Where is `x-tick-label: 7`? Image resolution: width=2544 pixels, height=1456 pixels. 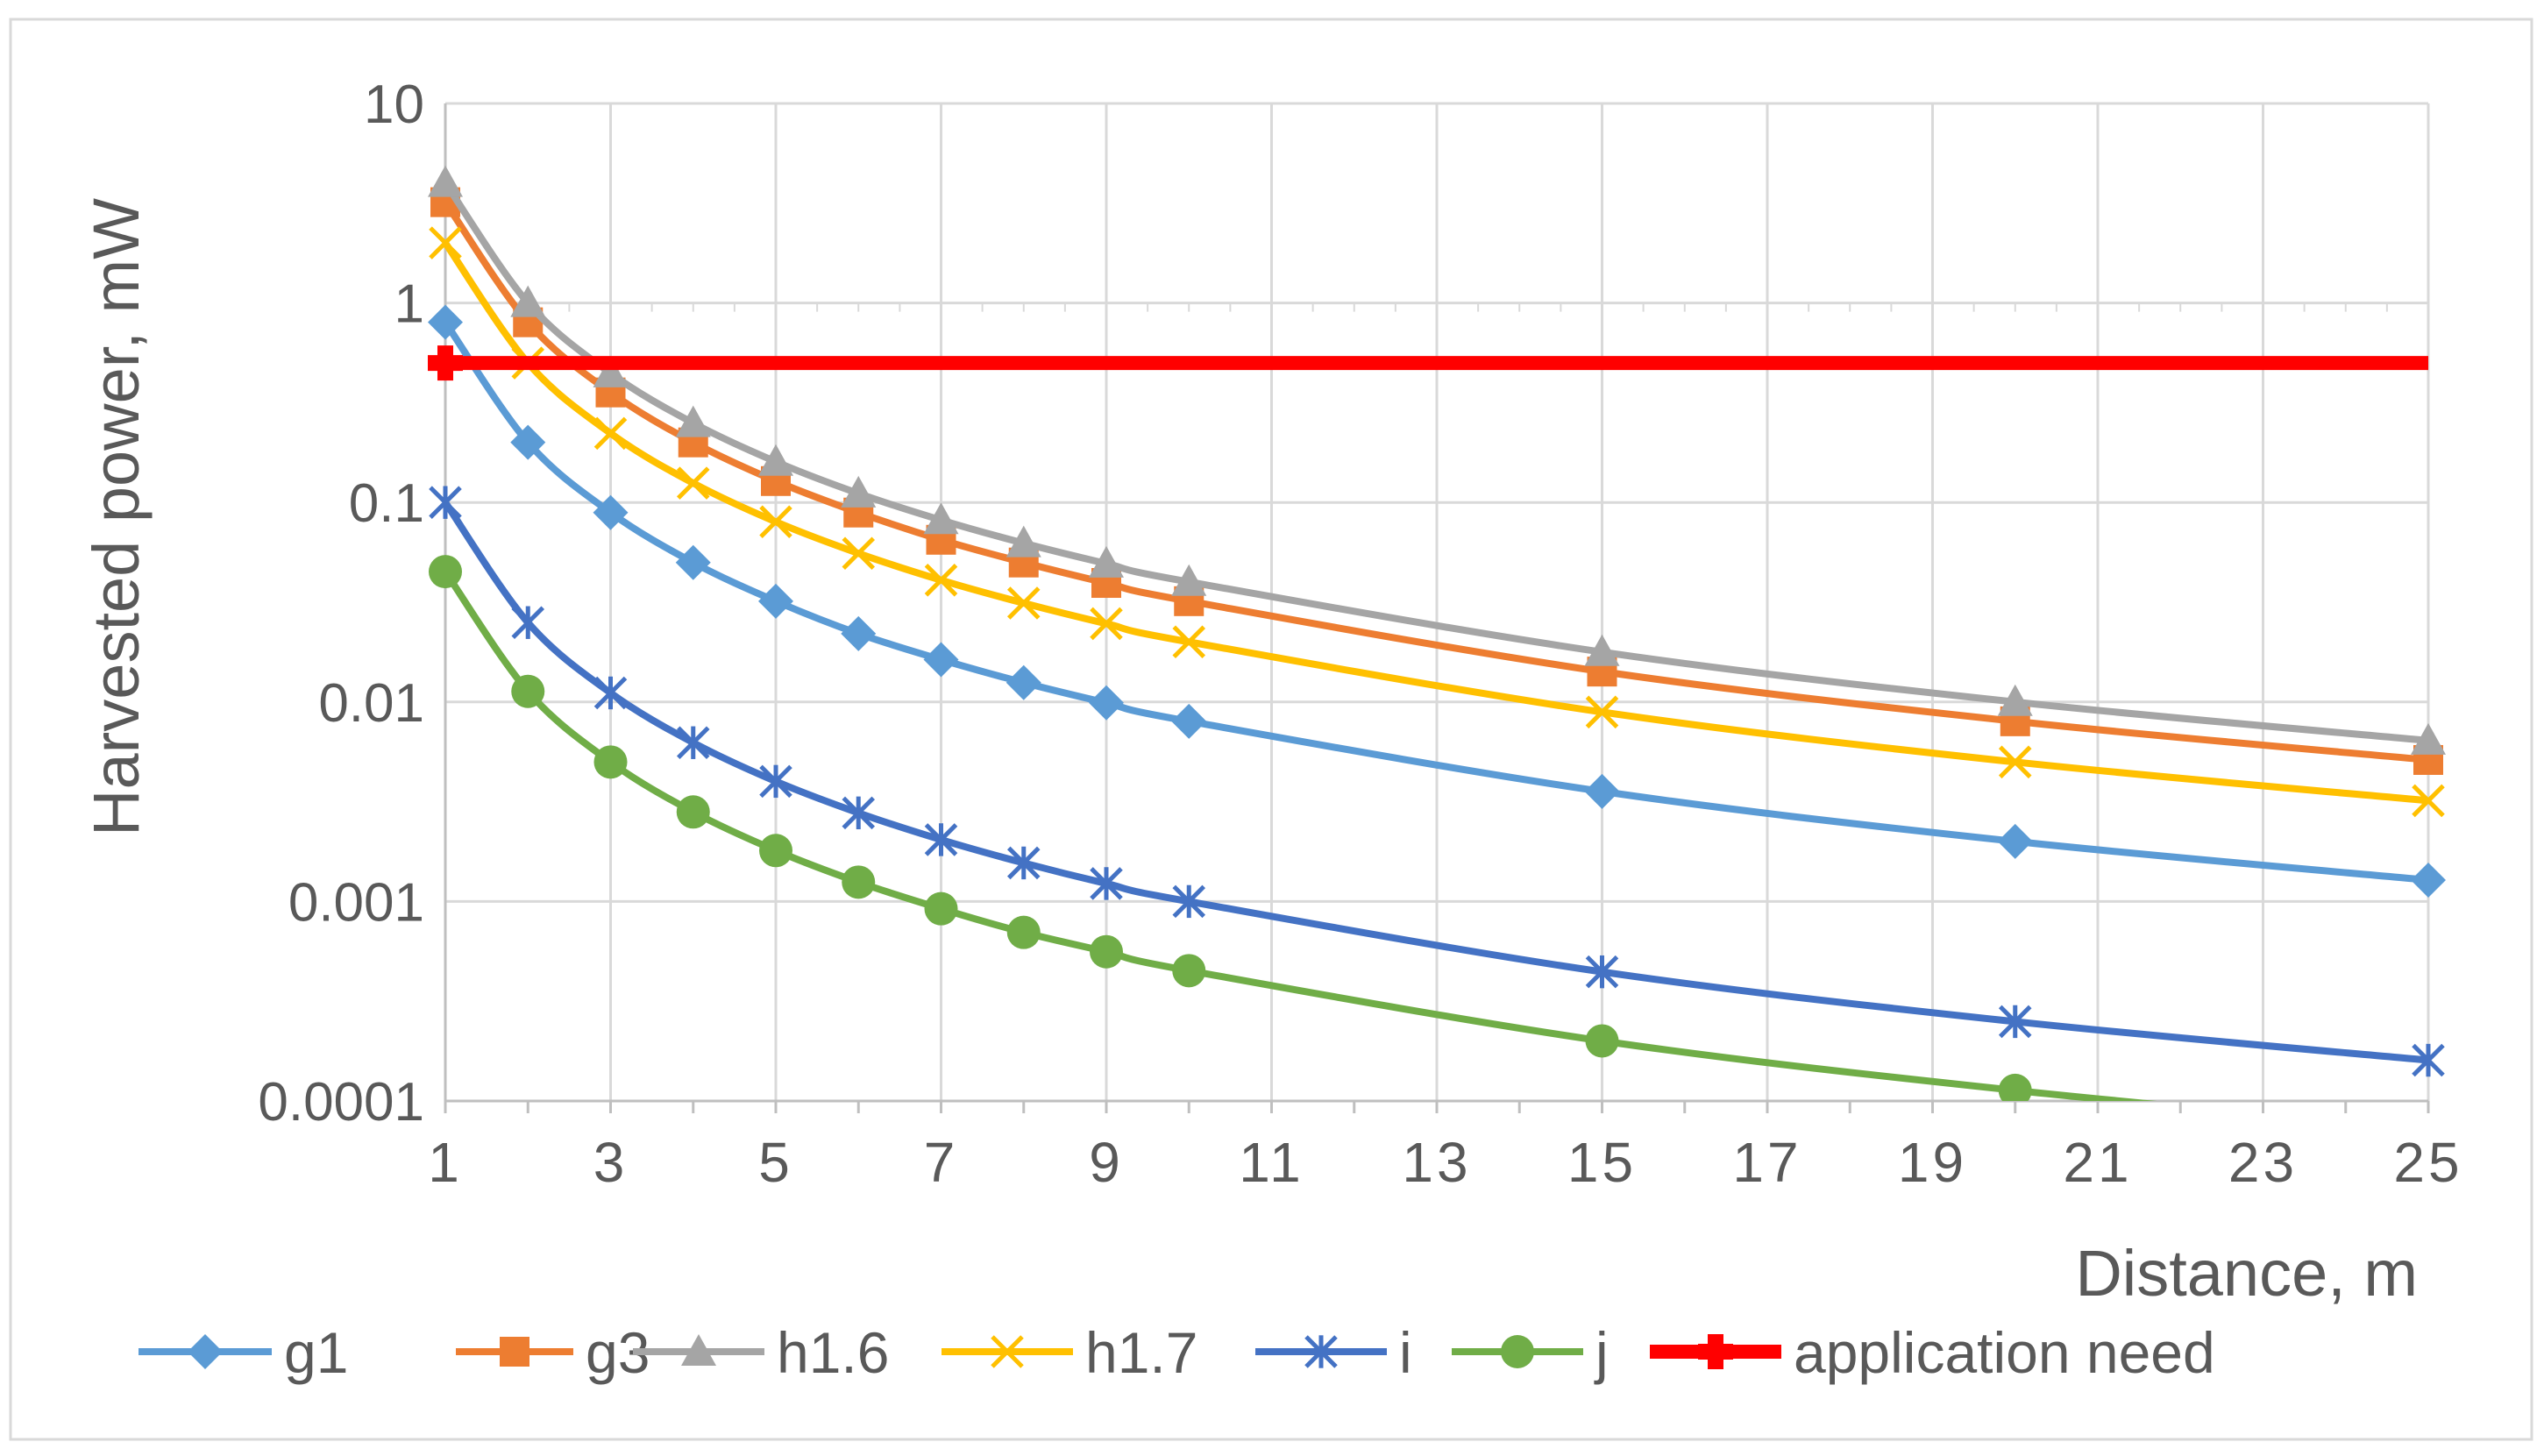
x-tick-label: 7 is located at coordinates (942, 1162).